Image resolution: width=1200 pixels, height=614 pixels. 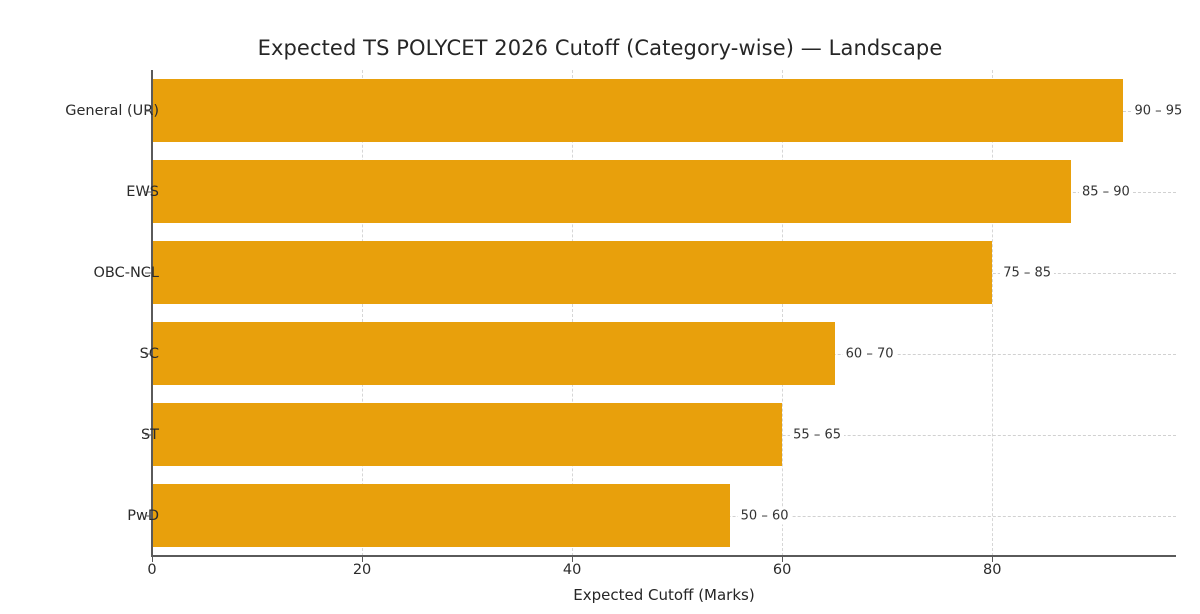 I want to click on bar-value-label: 60 – 70, so click(x=869, y=353).